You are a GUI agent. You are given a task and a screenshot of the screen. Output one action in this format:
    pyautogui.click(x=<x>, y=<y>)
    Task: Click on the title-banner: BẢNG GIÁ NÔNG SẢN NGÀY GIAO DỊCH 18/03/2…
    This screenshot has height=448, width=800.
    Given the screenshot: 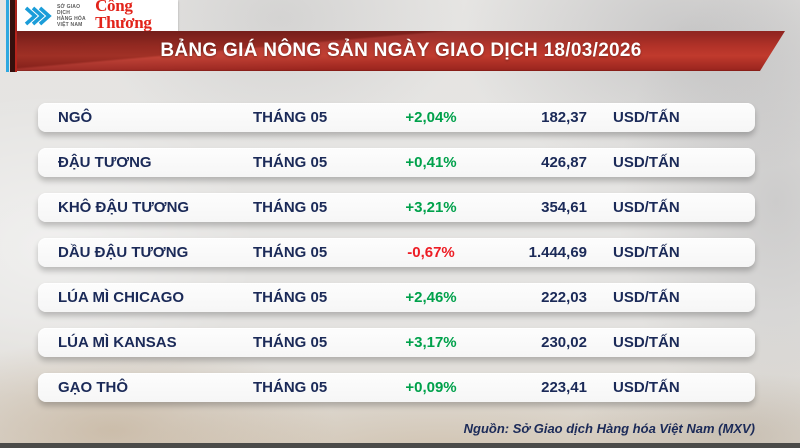 What is the action you would take?
    pyautogui.click(x=401, y=51)
    